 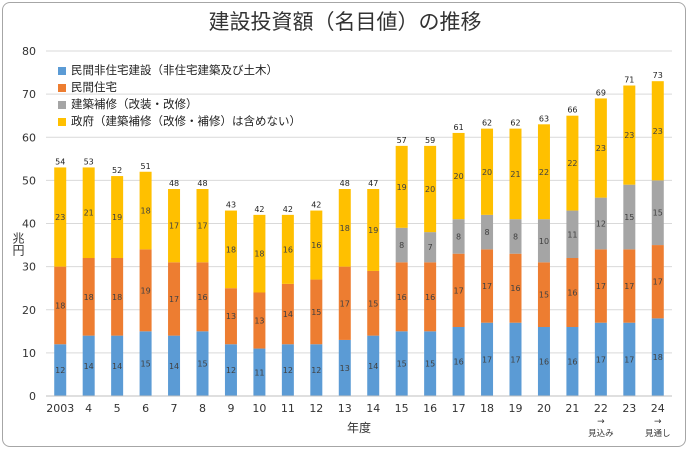 What do you see at coordinates (179, 70) in the screenshot?
I see `legend-item-0: 民間非住宅建設（非住宅建築及び土木）` at bounding box center [179, 70].